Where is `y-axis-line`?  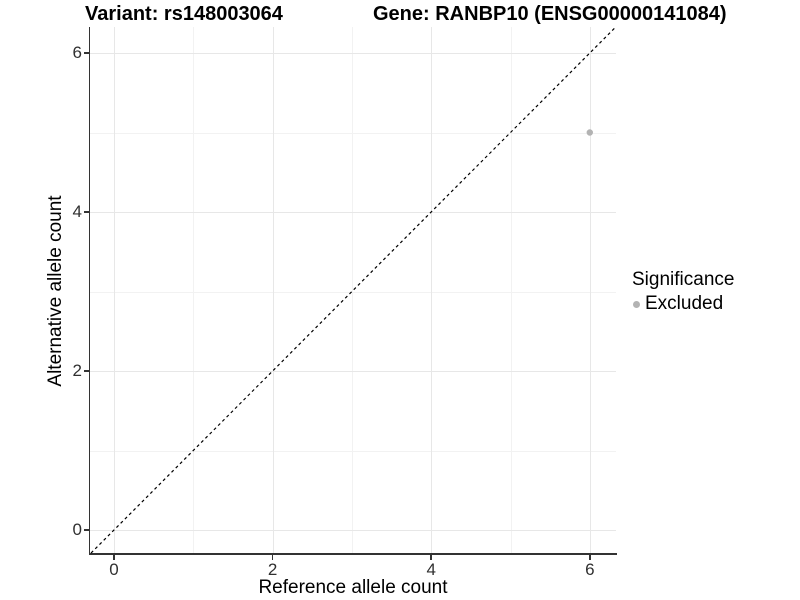
y-axis-line is located at coordinates (89, 291).